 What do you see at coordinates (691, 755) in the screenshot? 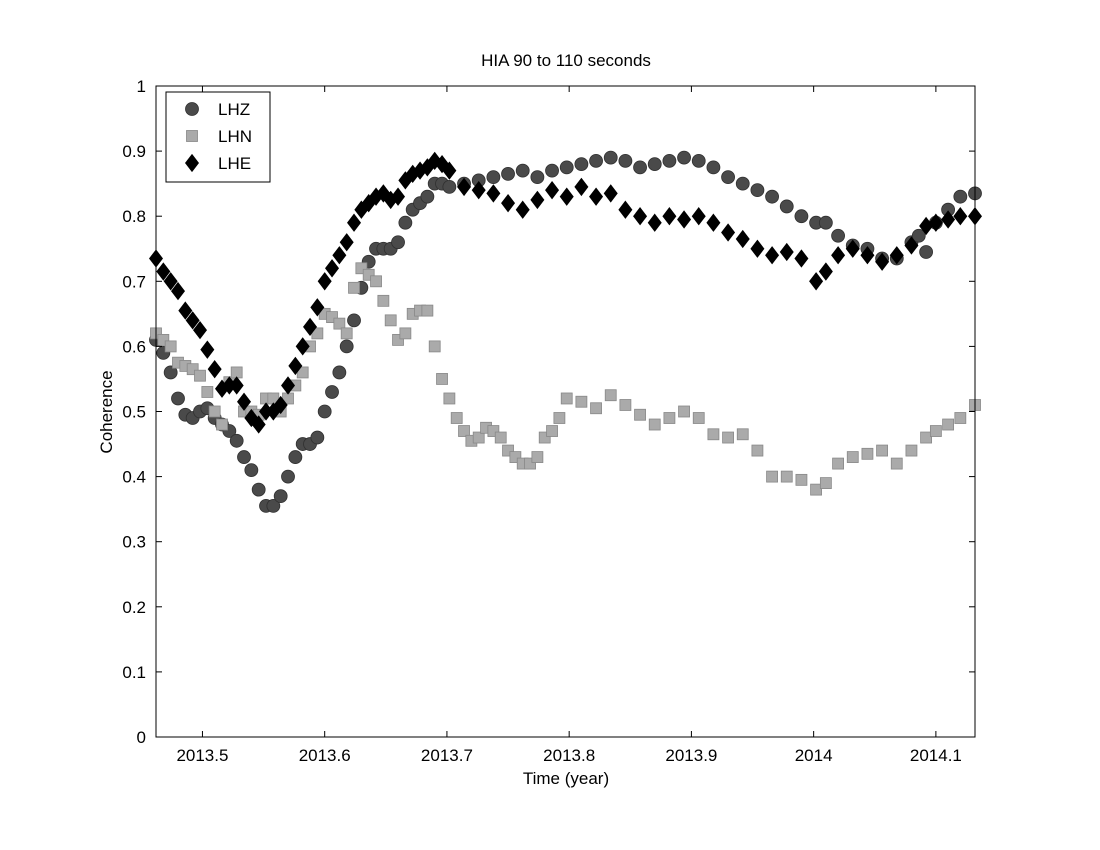
I see `x-tick-label: 2013.9` at bounding box center [691, 755].